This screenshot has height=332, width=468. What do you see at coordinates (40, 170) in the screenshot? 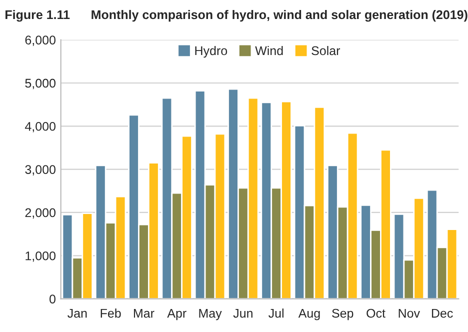
I see `y-tick-label: 3,000` at bounding box center [40, 170].